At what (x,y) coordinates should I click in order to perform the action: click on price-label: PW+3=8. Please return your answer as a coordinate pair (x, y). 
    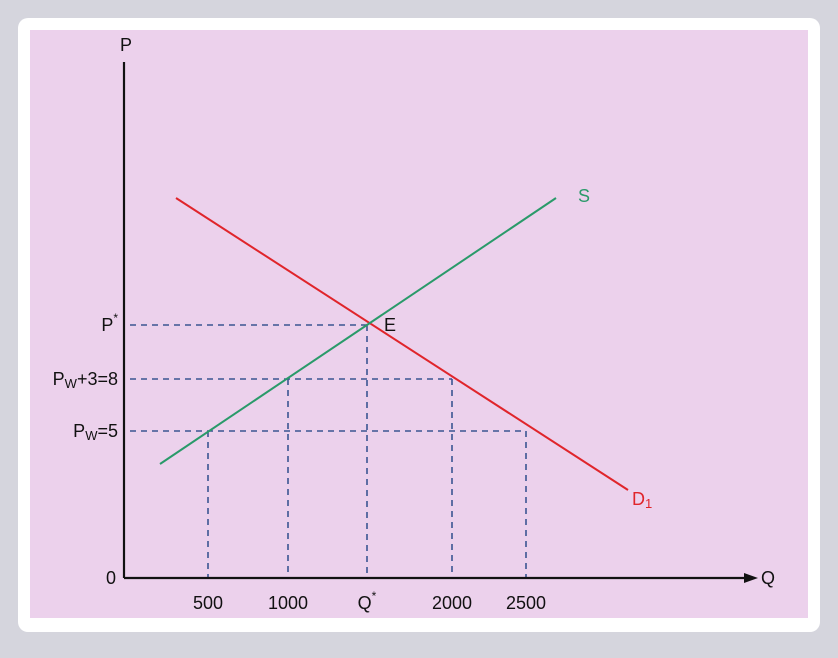
    Looking at the image, I should click on (85, 380).